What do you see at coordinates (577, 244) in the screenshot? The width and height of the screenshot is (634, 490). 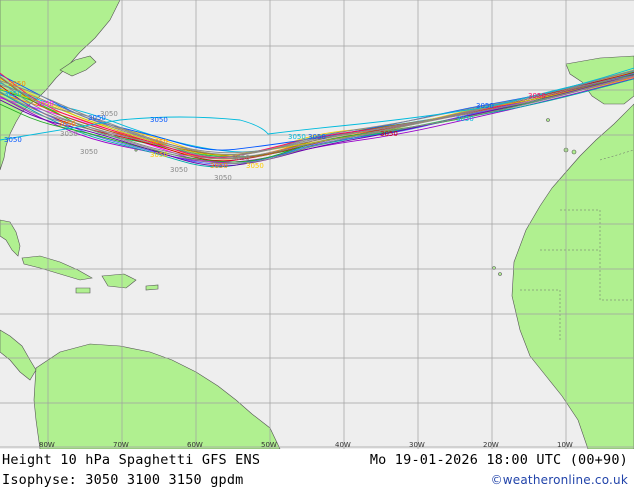 I see `country-borders` at bounding box center [577, 244].